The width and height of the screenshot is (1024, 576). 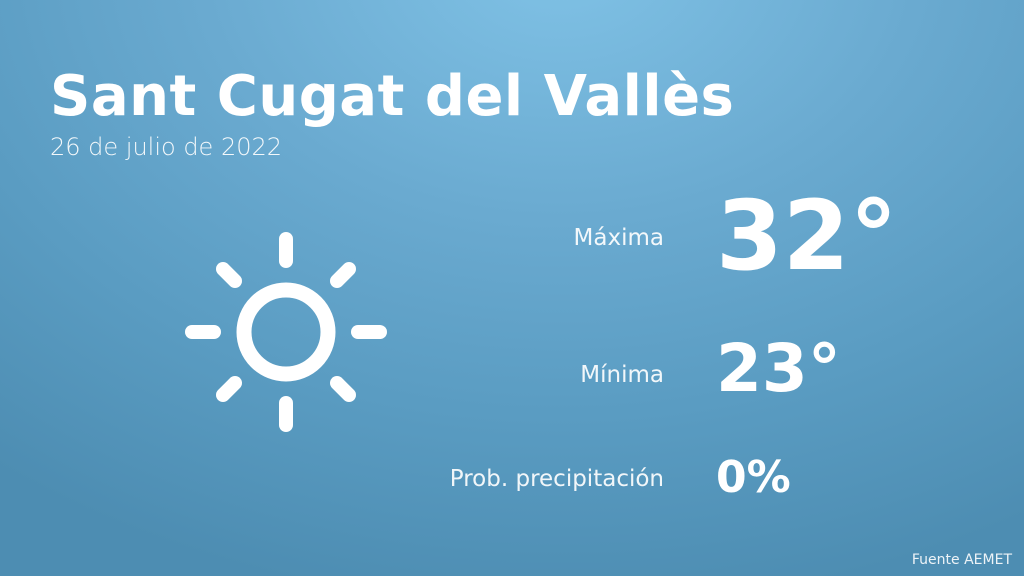 What do you see at coordinates (753, 477) in the screenshot?
I see `precip-value: 0%` at bounding box center [753, 477].